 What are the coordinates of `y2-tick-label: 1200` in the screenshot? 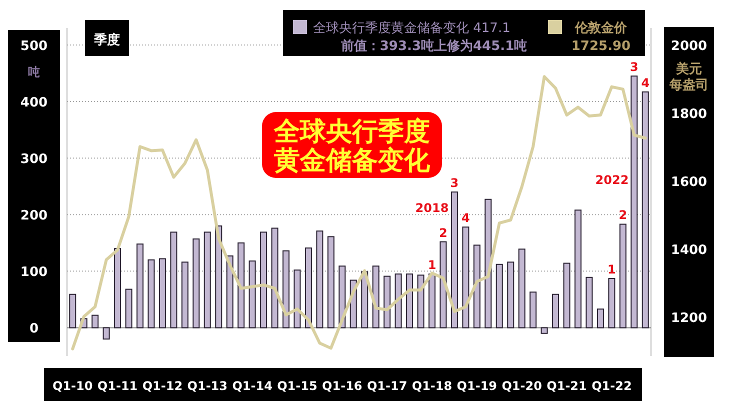 It's located at (689, 318).